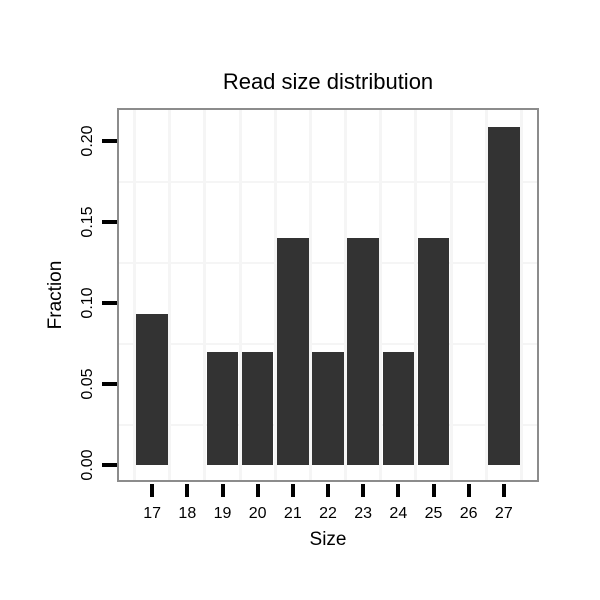  What do you see at coordinates (328, 539) in the screenshot?
I see `x-axis-title: Size` at bounding box center [328, 539].